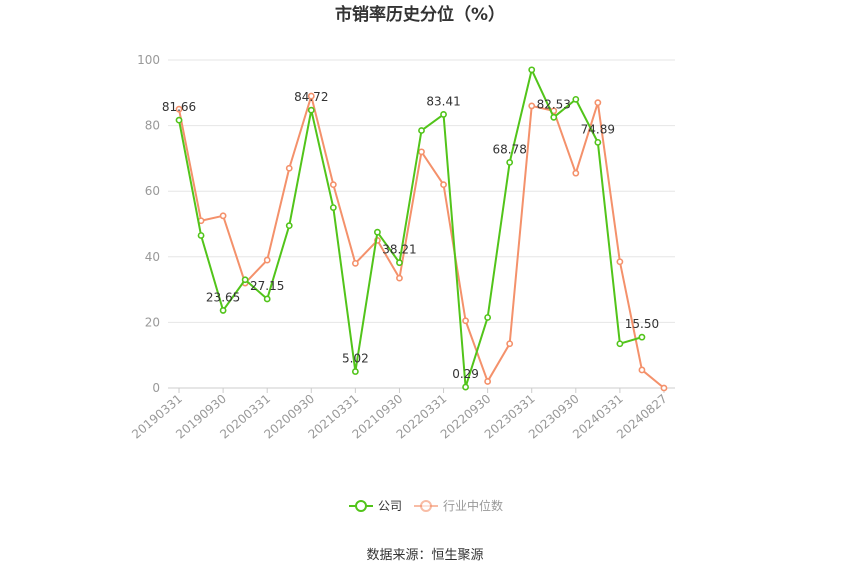 The image size is (850, 575). Describe the element at coordinates (152, 126) in the screenshot. I see `y-tick-label: 80` at that location.